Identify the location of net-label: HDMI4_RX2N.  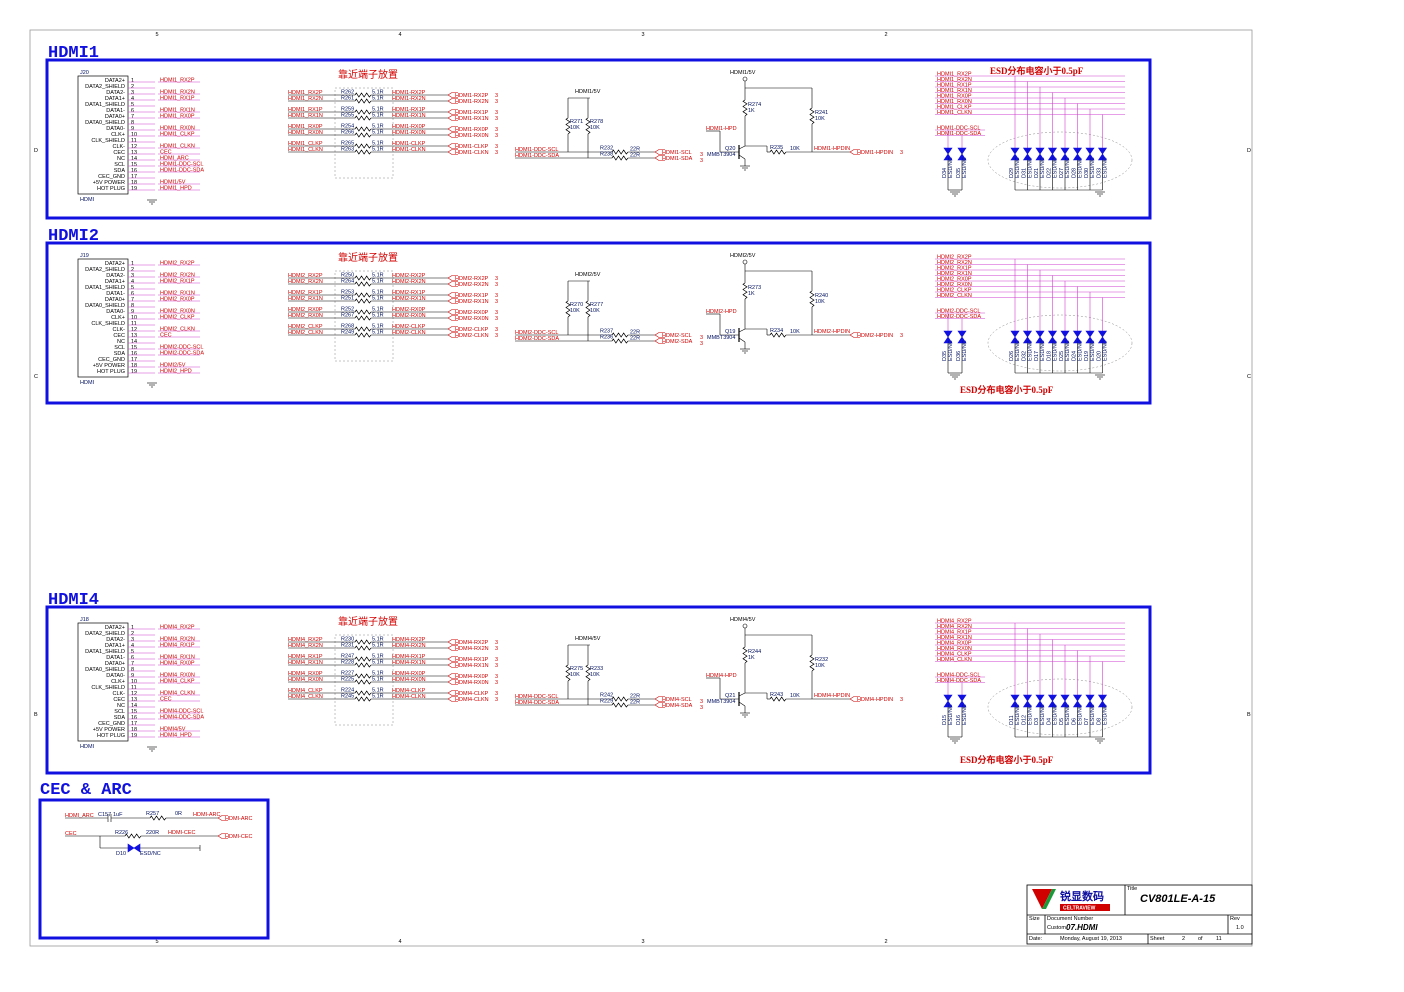
(954, 627).